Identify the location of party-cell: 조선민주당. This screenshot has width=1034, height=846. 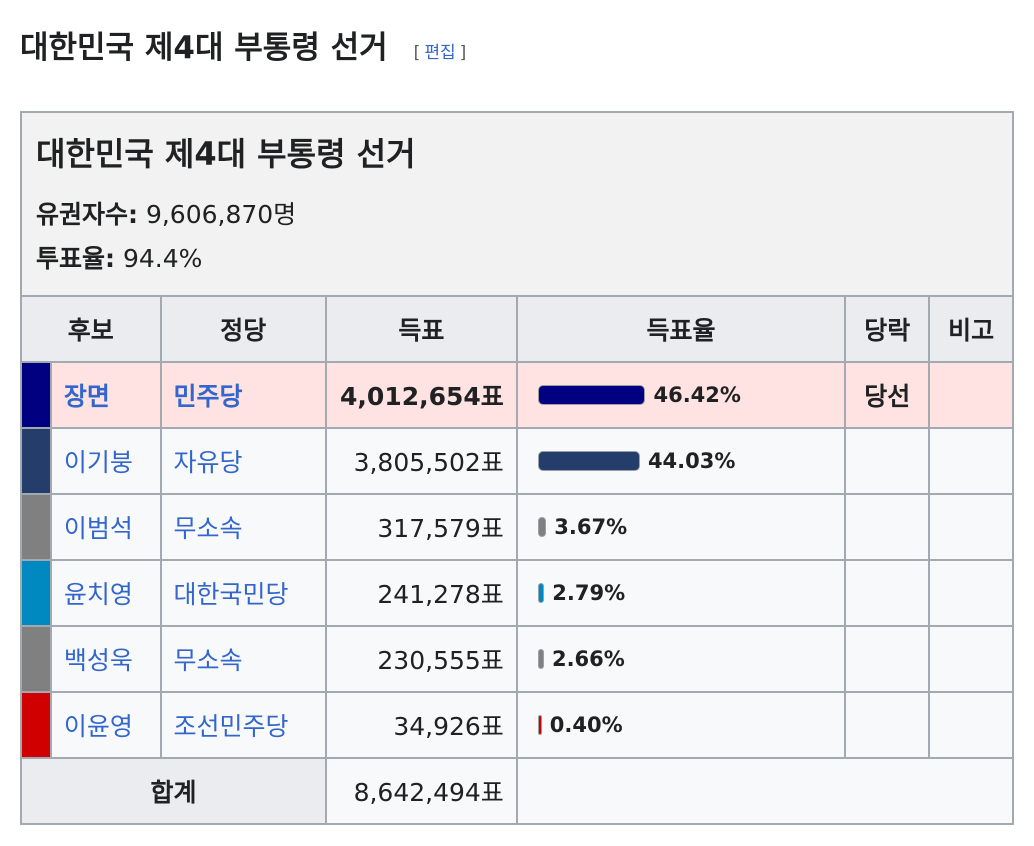
(243, 725).